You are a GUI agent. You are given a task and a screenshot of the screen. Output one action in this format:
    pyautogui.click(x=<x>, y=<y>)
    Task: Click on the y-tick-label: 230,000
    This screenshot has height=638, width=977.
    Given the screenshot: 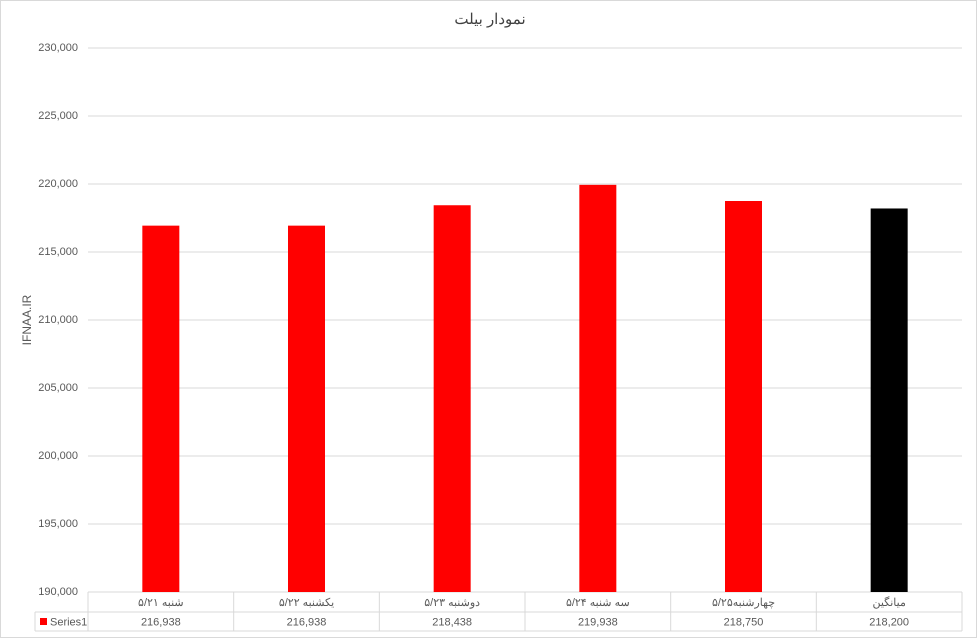 What is the action you would take?
    pyautogui.click(x=58, y=48)
    